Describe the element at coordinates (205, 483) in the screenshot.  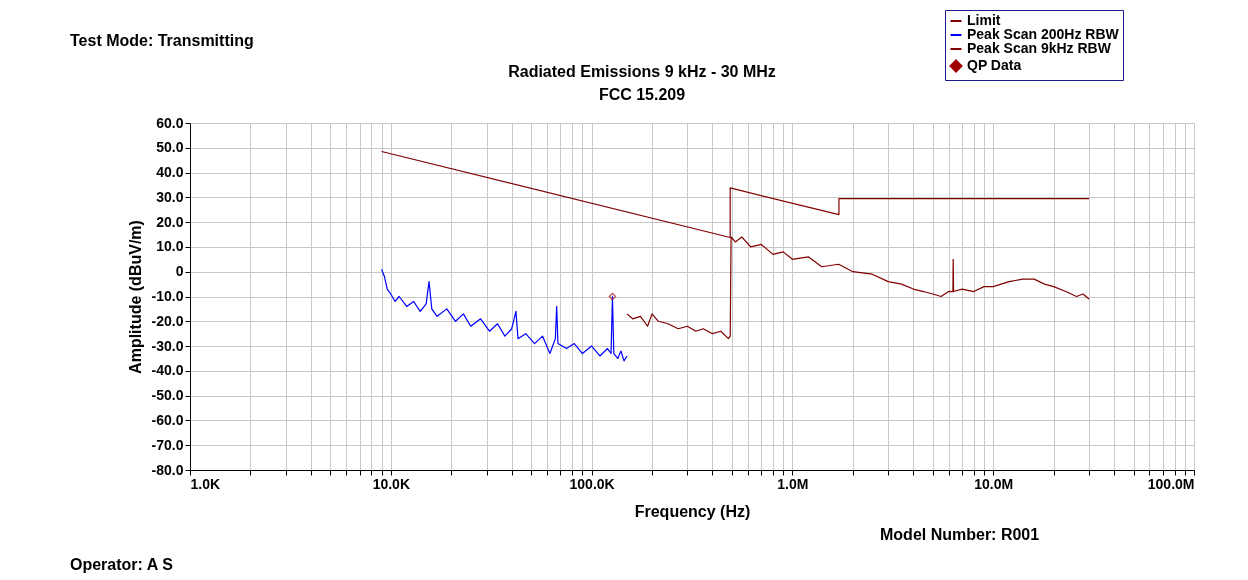
I see `x-tick-label: 1.0K` at that location.